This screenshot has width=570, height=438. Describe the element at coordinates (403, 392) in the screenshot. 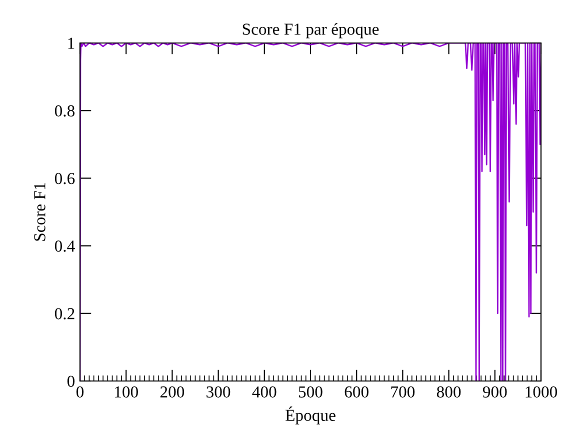

I see `x-tick-label: 700` at that location.